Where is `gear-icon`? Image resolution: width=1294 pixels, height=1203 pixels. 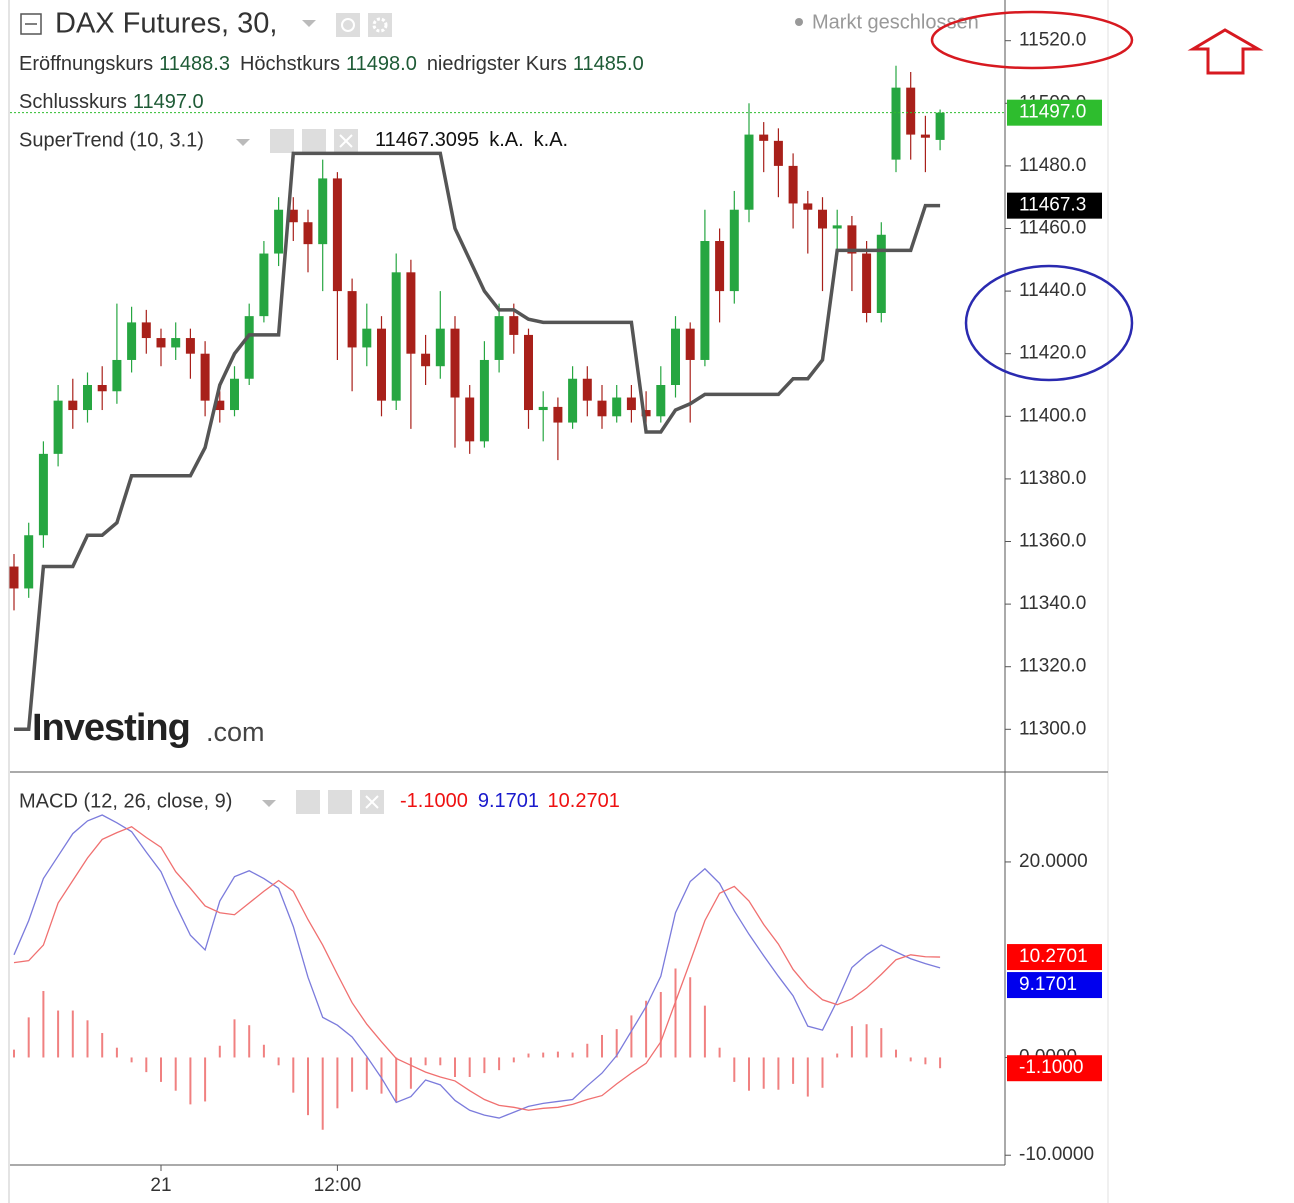 gear-icon is located at coordinates (380, 25).